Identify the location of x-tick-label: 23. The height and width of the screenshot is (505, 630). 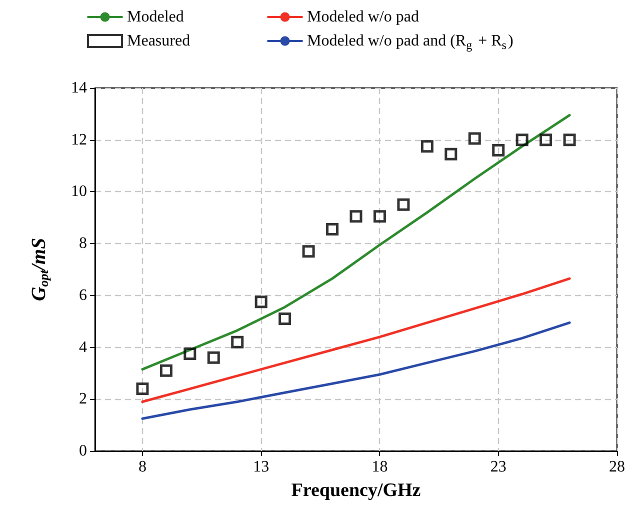
(498, 467).